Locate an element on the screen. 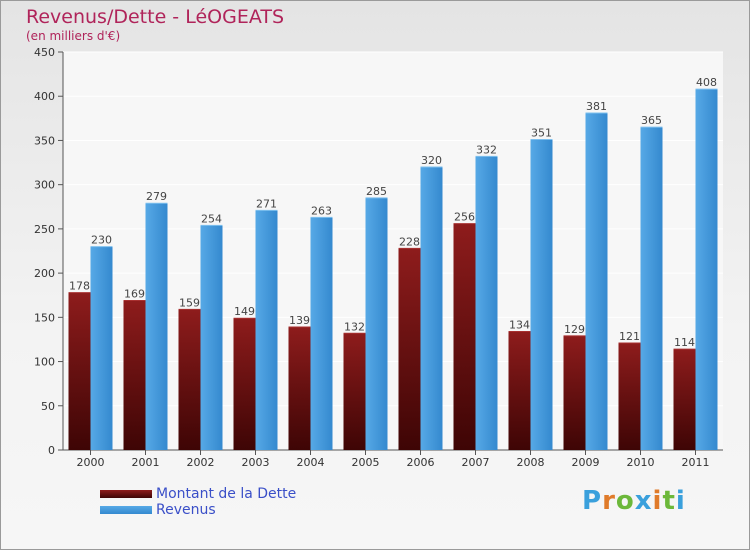 This screenshot has height=550, width=750. y-tick-label: 0 is located at coordinates (51, 450).